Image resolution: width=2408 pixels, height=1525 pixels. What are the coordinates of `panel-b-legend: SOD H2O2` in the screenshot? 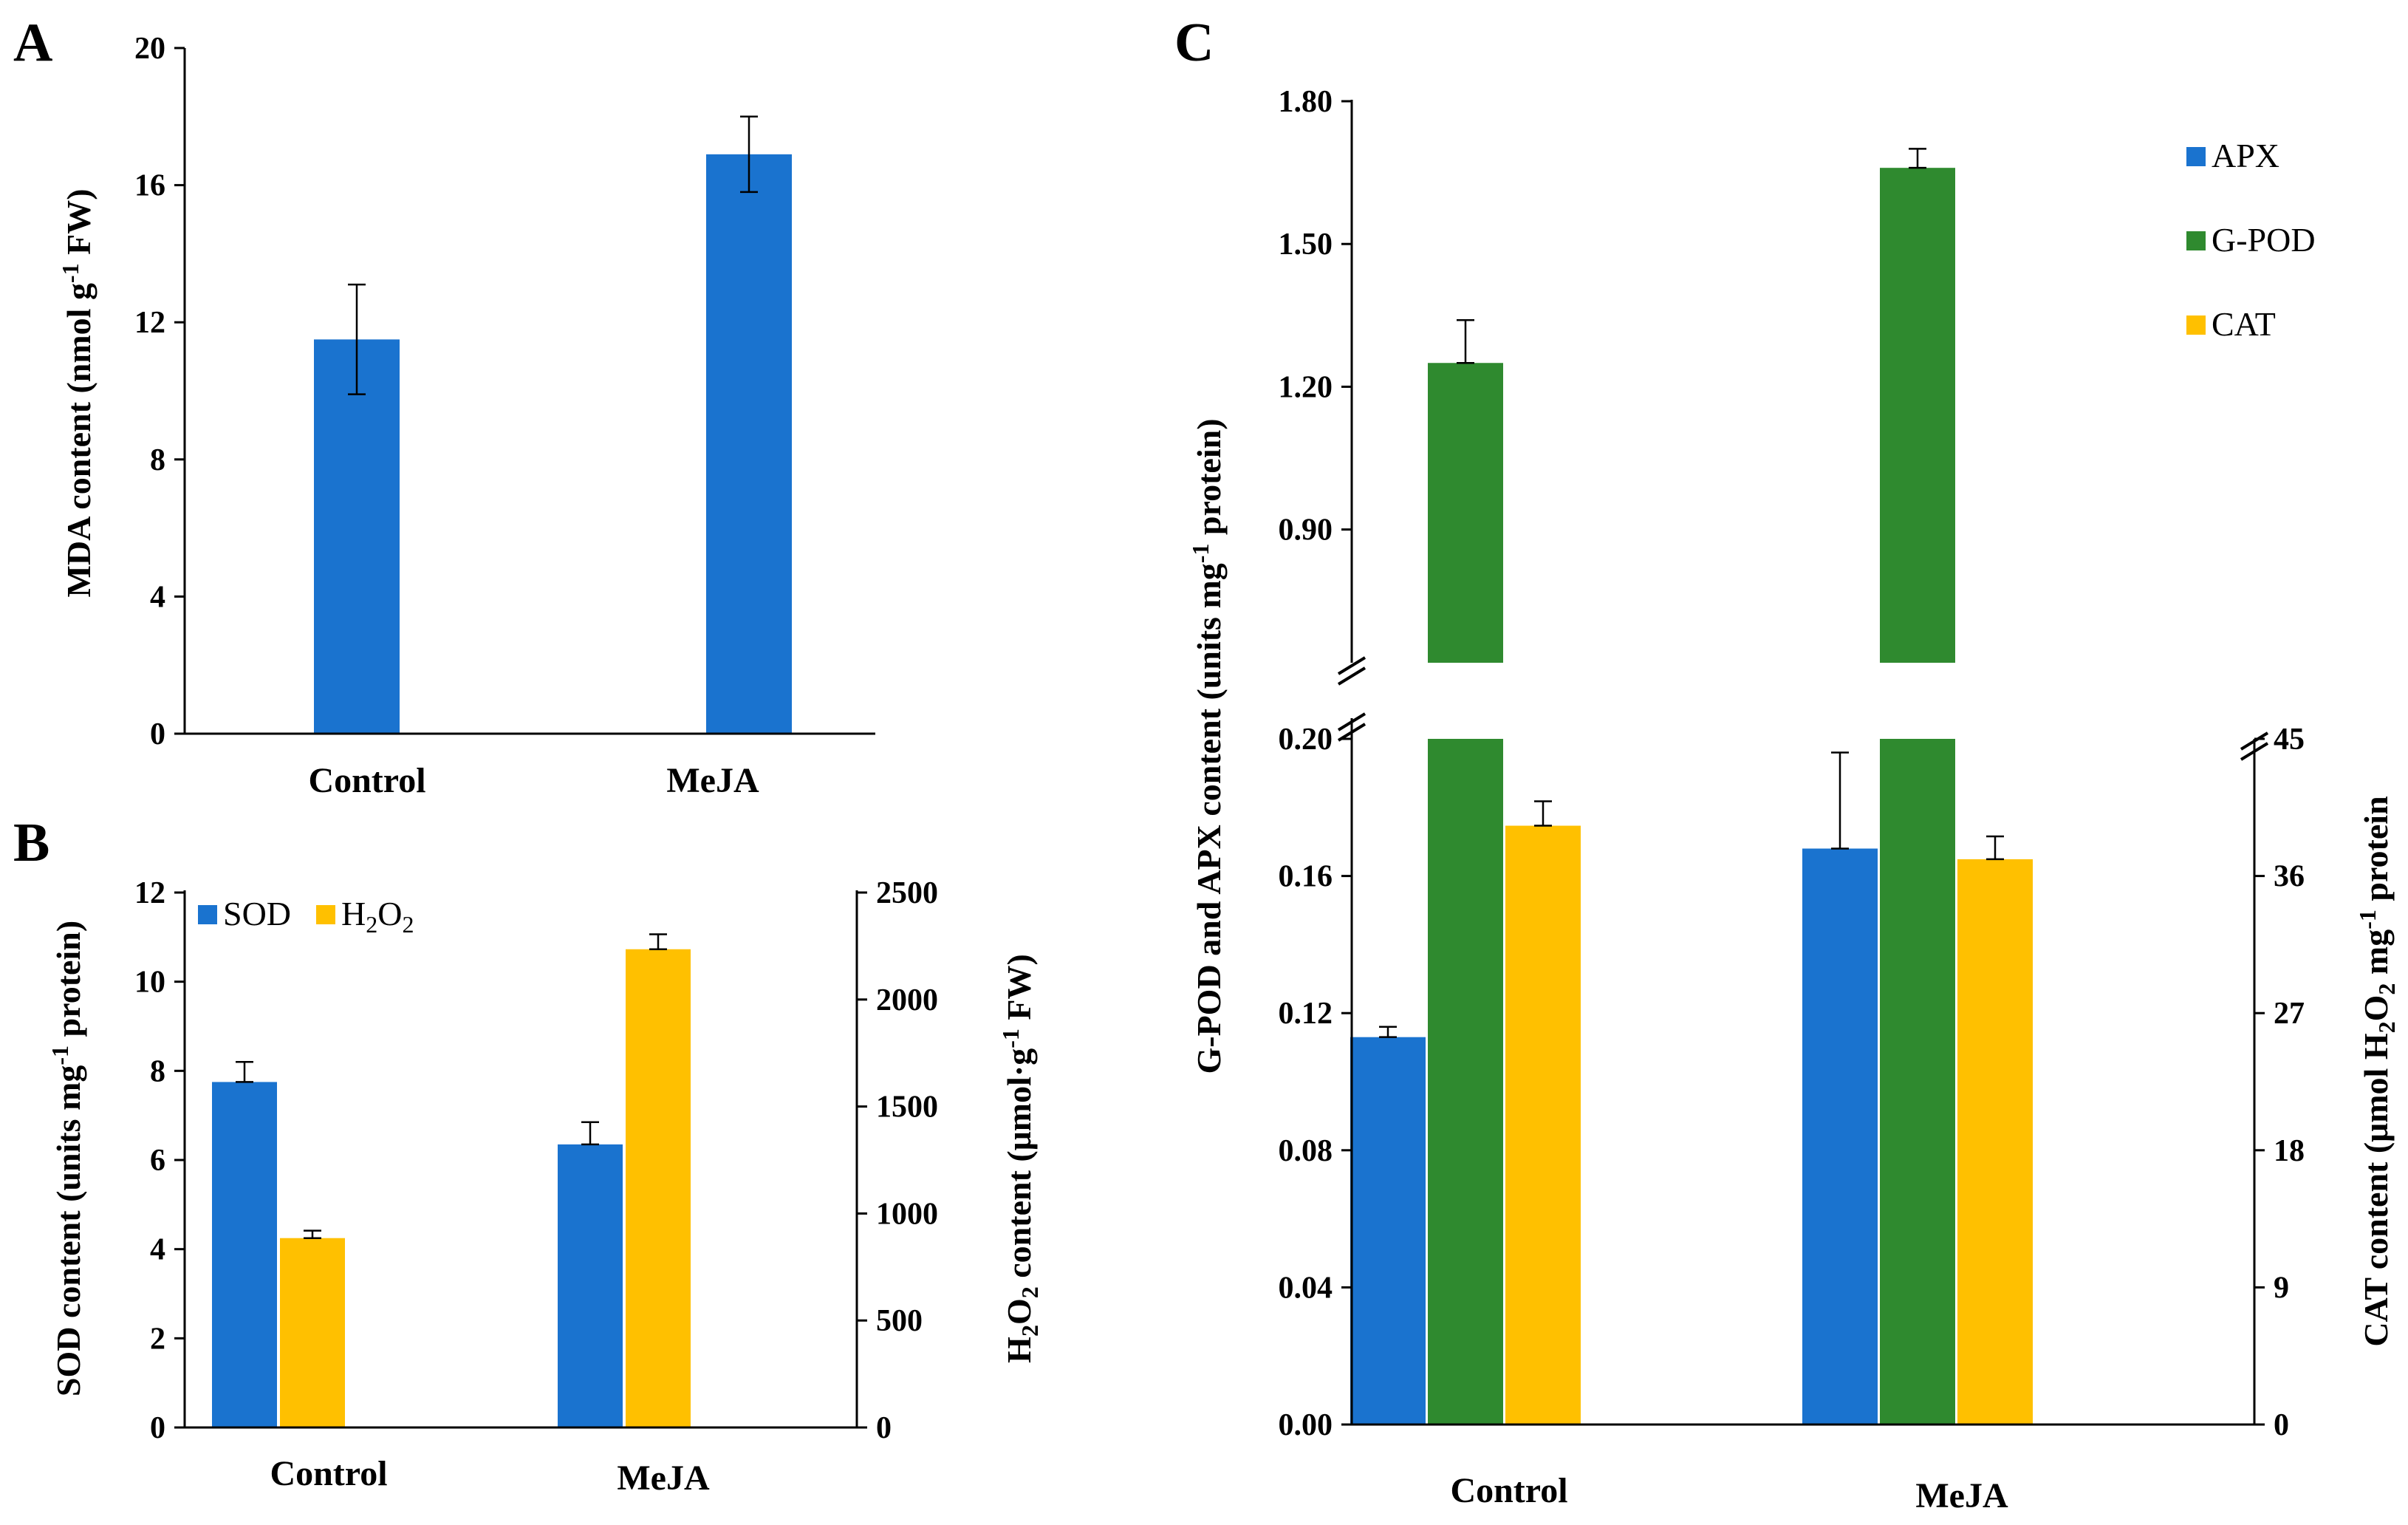 It's located at (306, 916).